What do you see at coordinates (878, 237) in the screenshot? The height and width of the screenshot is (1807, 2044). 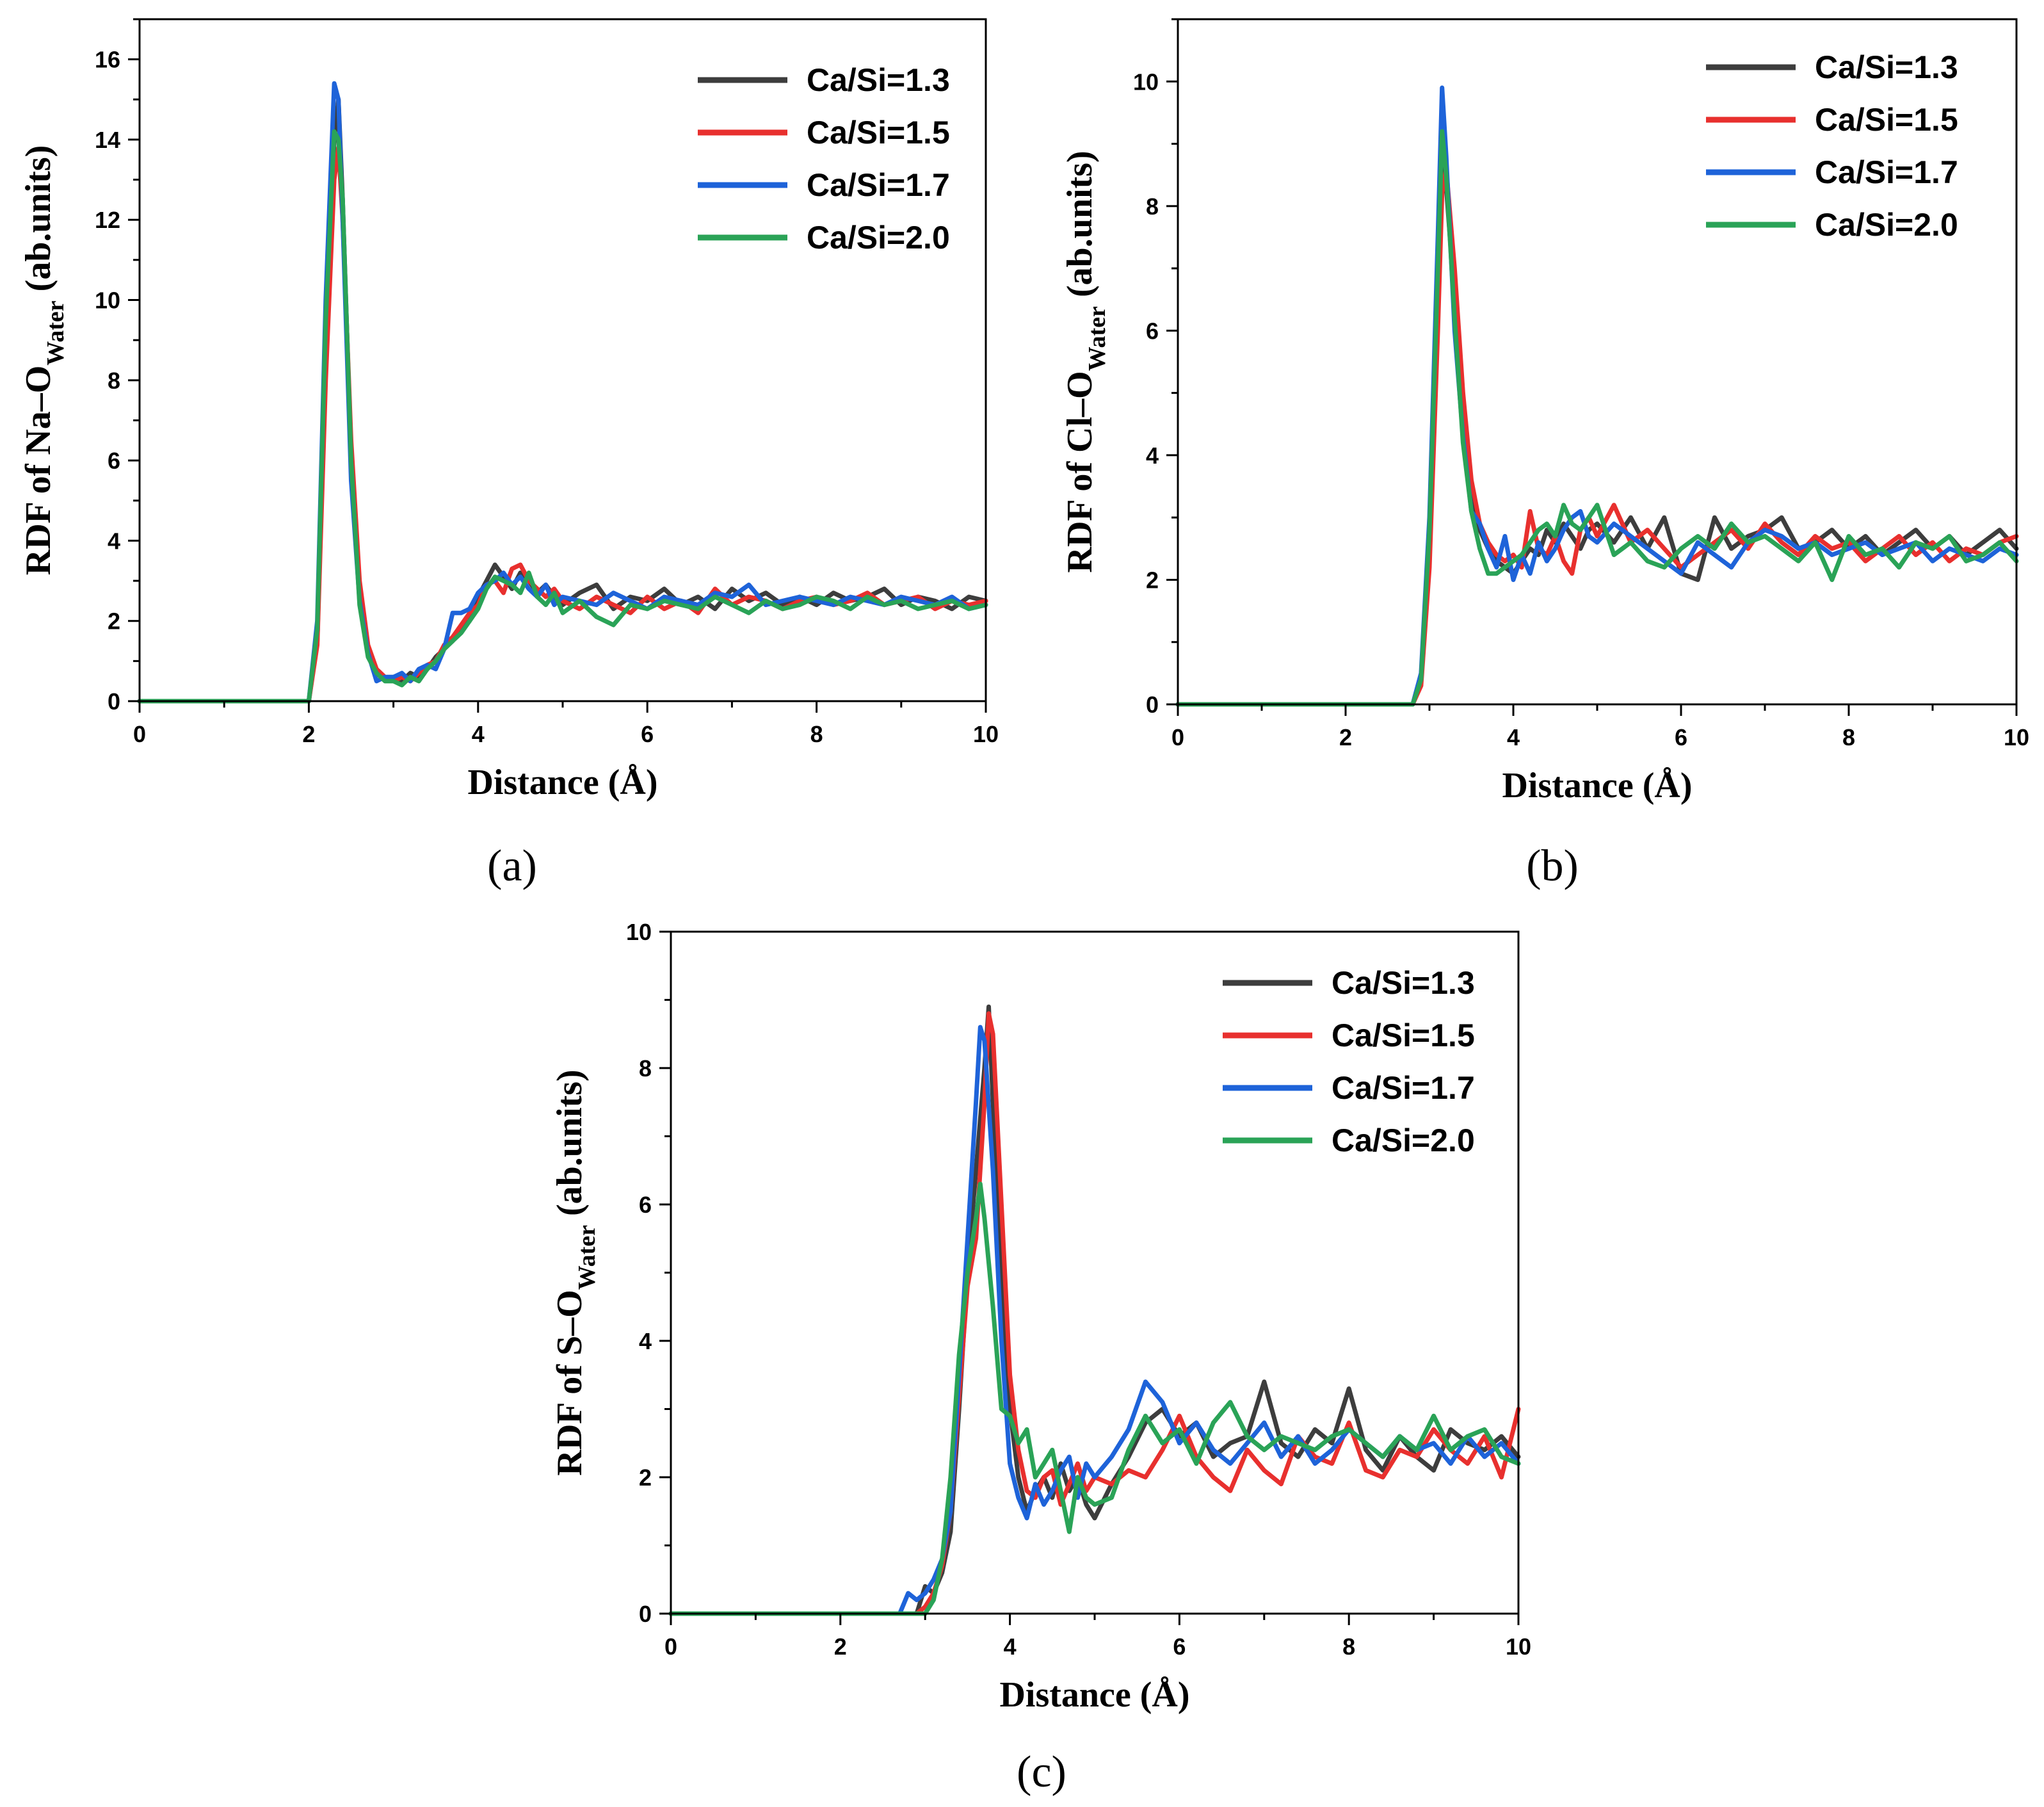 I see `legend-label-a-3: Ca/Si=2.0` at bounding box center [878, 237].